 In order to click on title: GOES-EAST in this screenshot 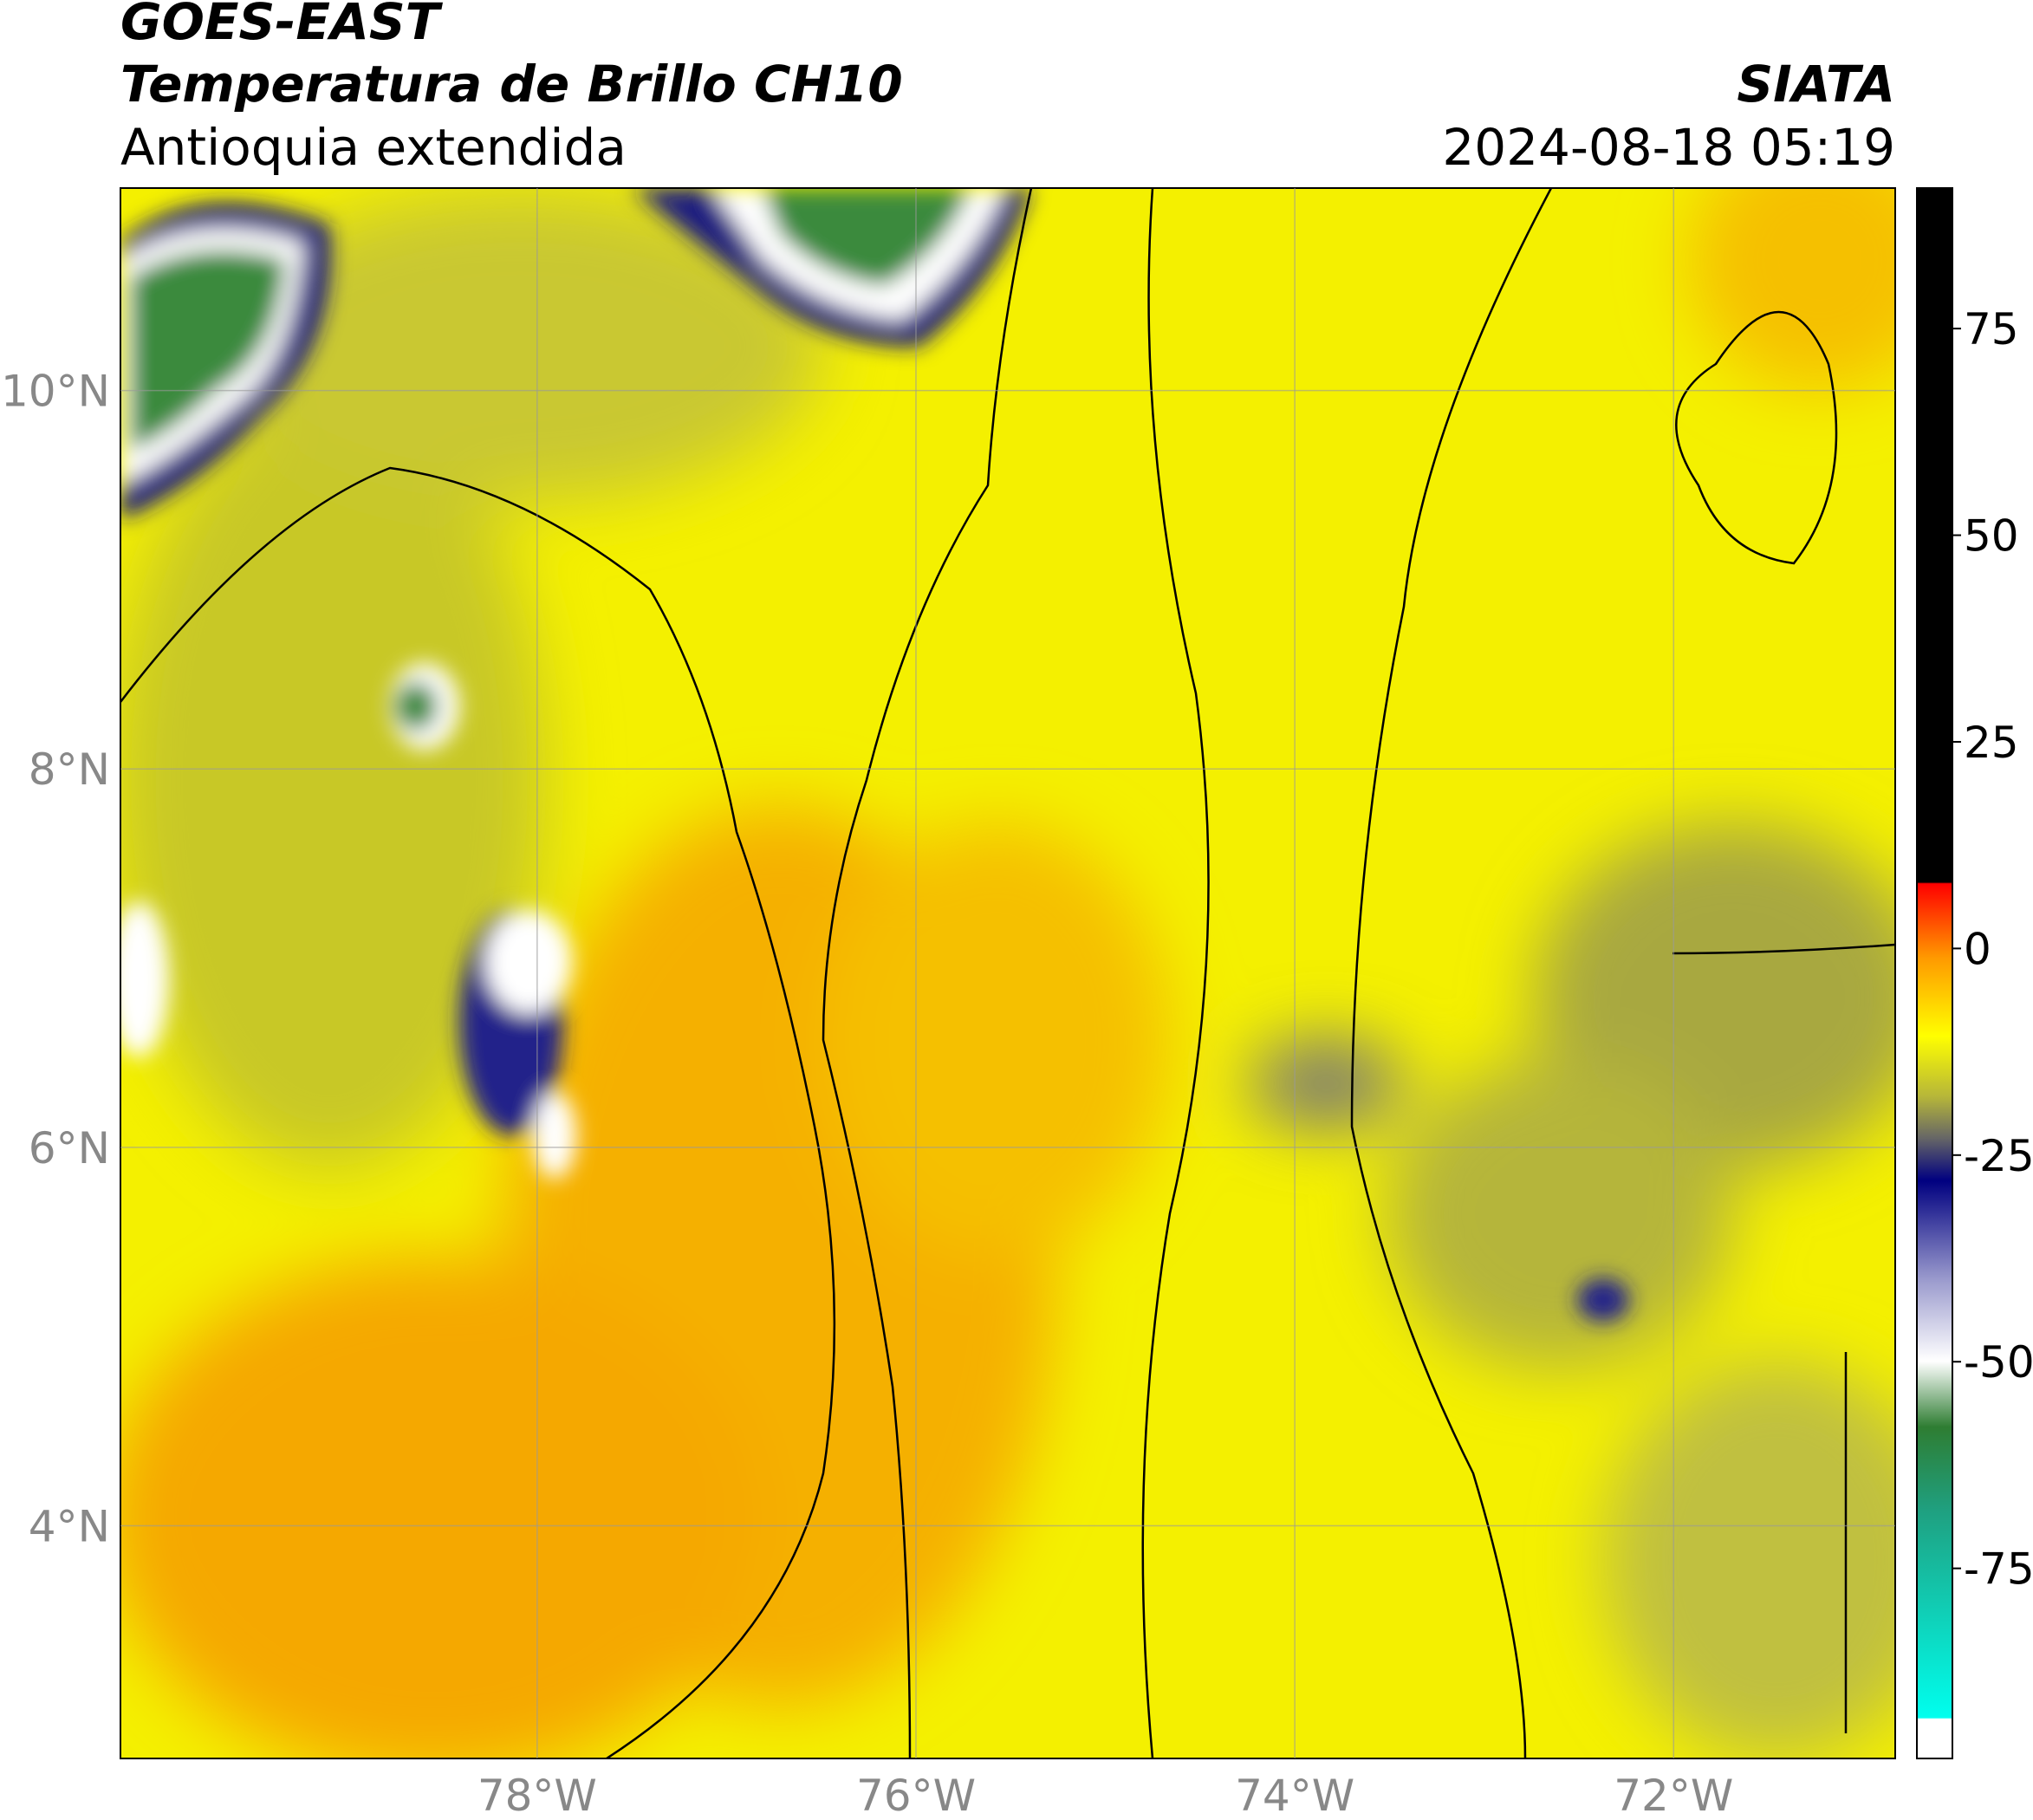, I will do `click(282, 25)`.